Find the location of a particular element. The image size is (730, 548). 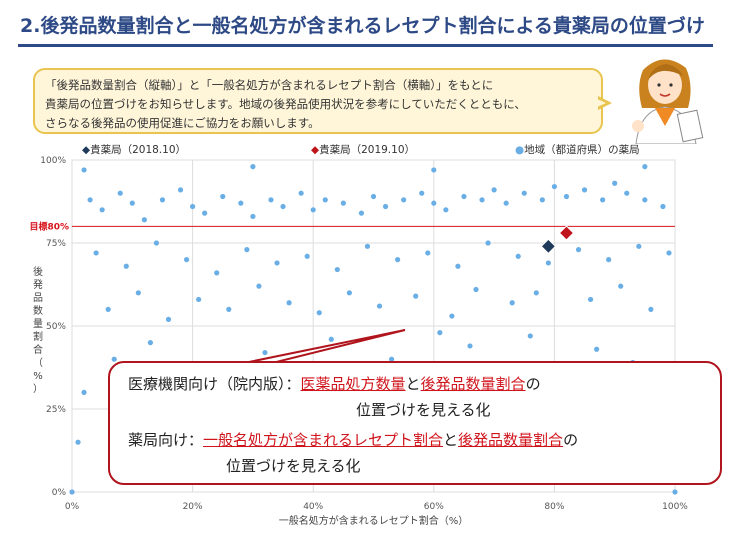

y-axis-label-char: 割 is located at coordinates (38, 336).